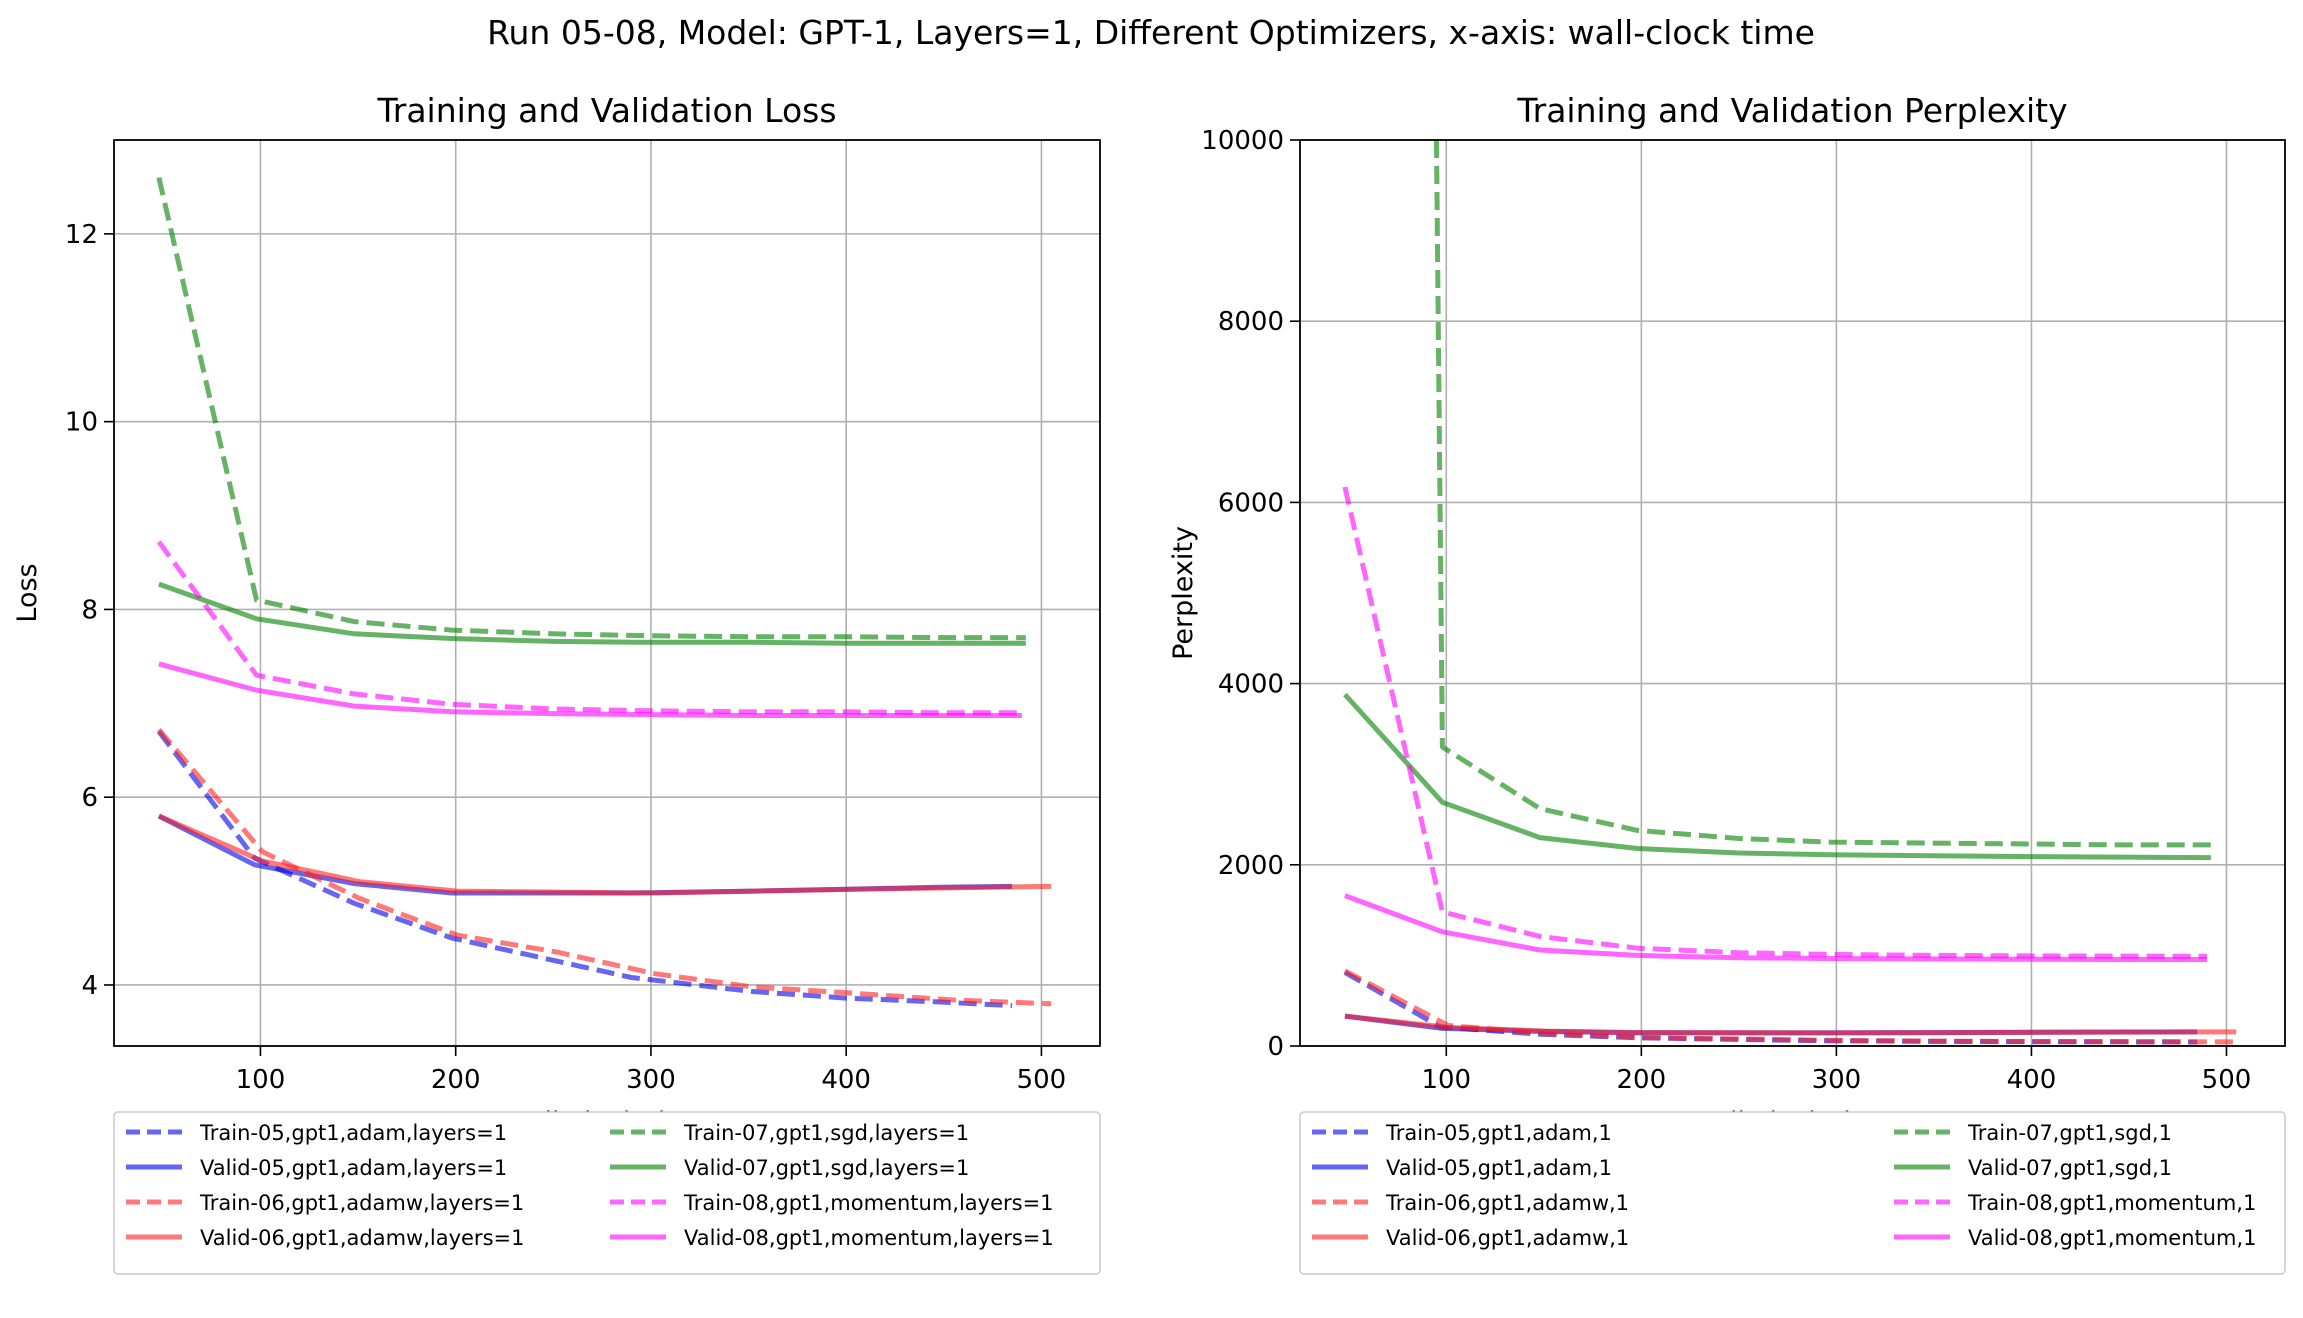 The width and height of the screenshot is (2303, 1318). What do you see at coordinates (1791, 110) in the screenshot?
I see `chart-title: Training and Validation Perplexity` at bounding box center [1791, 110].